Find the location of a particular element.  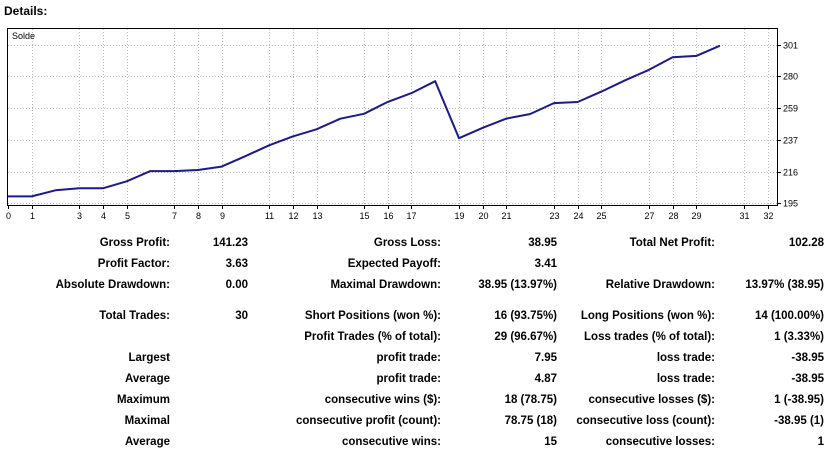

x-tick-label: 29 is located at coordinates (696, 216).